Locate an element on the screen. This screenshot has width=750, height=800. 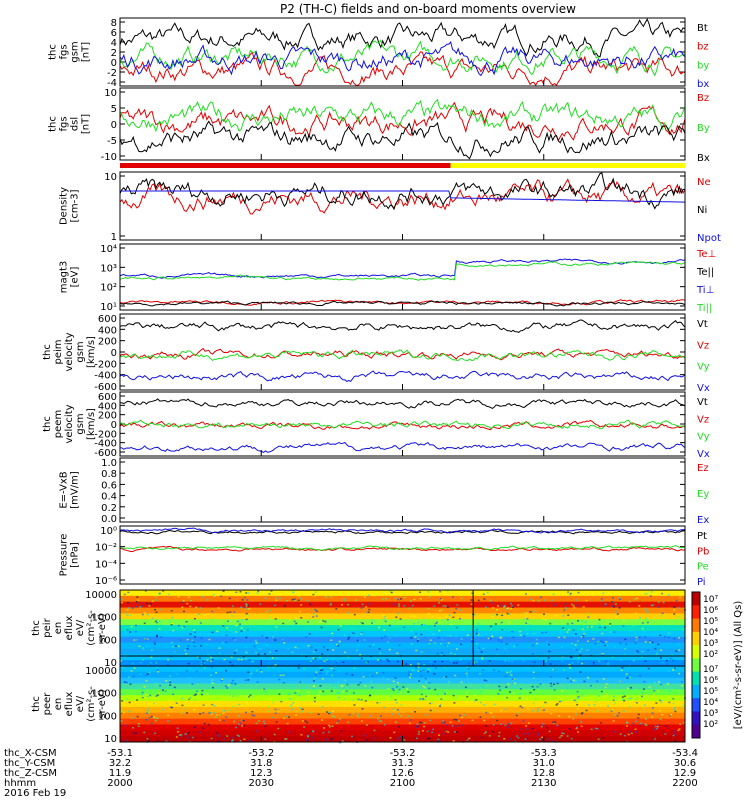
ylabel-line: thc is located at coordinates (36, 704).